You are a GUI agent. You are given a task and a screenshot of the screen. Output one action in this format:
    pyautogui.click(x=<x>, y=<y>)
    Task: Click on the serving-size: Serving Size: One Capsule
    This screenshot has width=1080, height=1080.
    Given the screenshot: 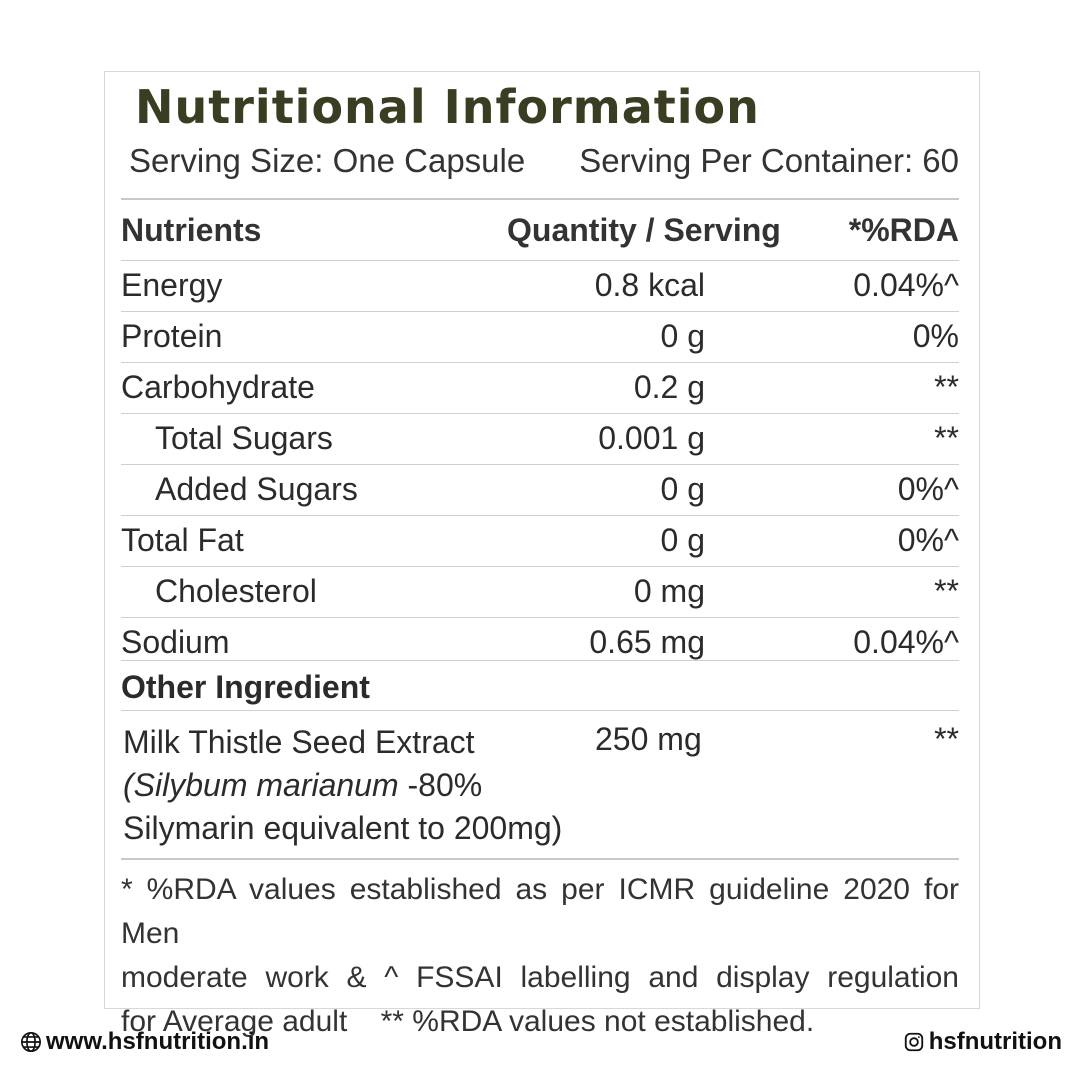 What is the action you would take?
    pyautogui.click(x=327, y=160)
    